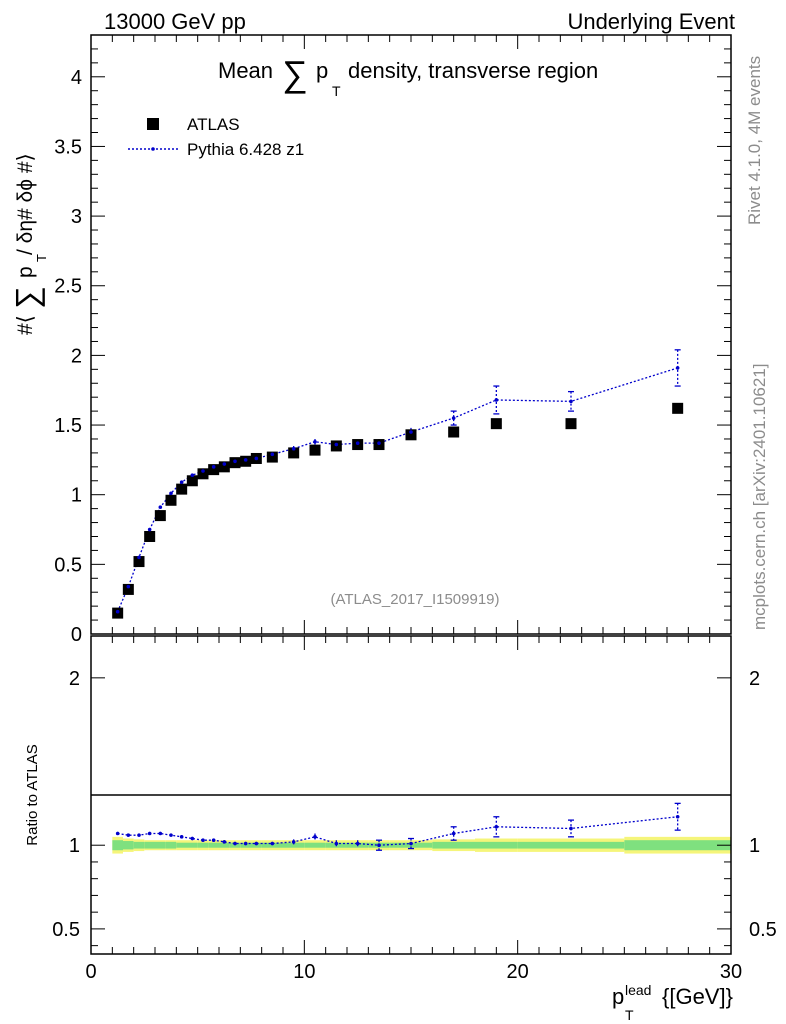 This screenshot has width=786, height=1024. What do you see at coordinates (68, 426) in the screenshot?
I see `main-y-tick-label: 1.5` at bounding box center [68, 426].